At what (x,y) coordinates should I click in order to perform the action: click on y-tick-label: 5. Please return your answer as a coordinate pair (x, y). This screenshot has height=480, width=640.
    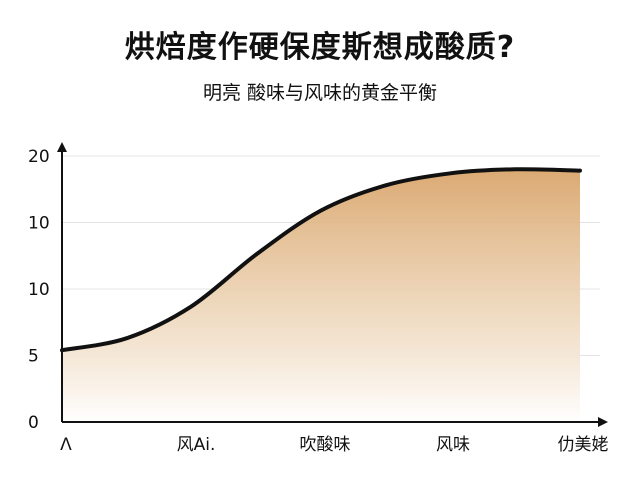
    Looking at the image, I should click on (33, 357).